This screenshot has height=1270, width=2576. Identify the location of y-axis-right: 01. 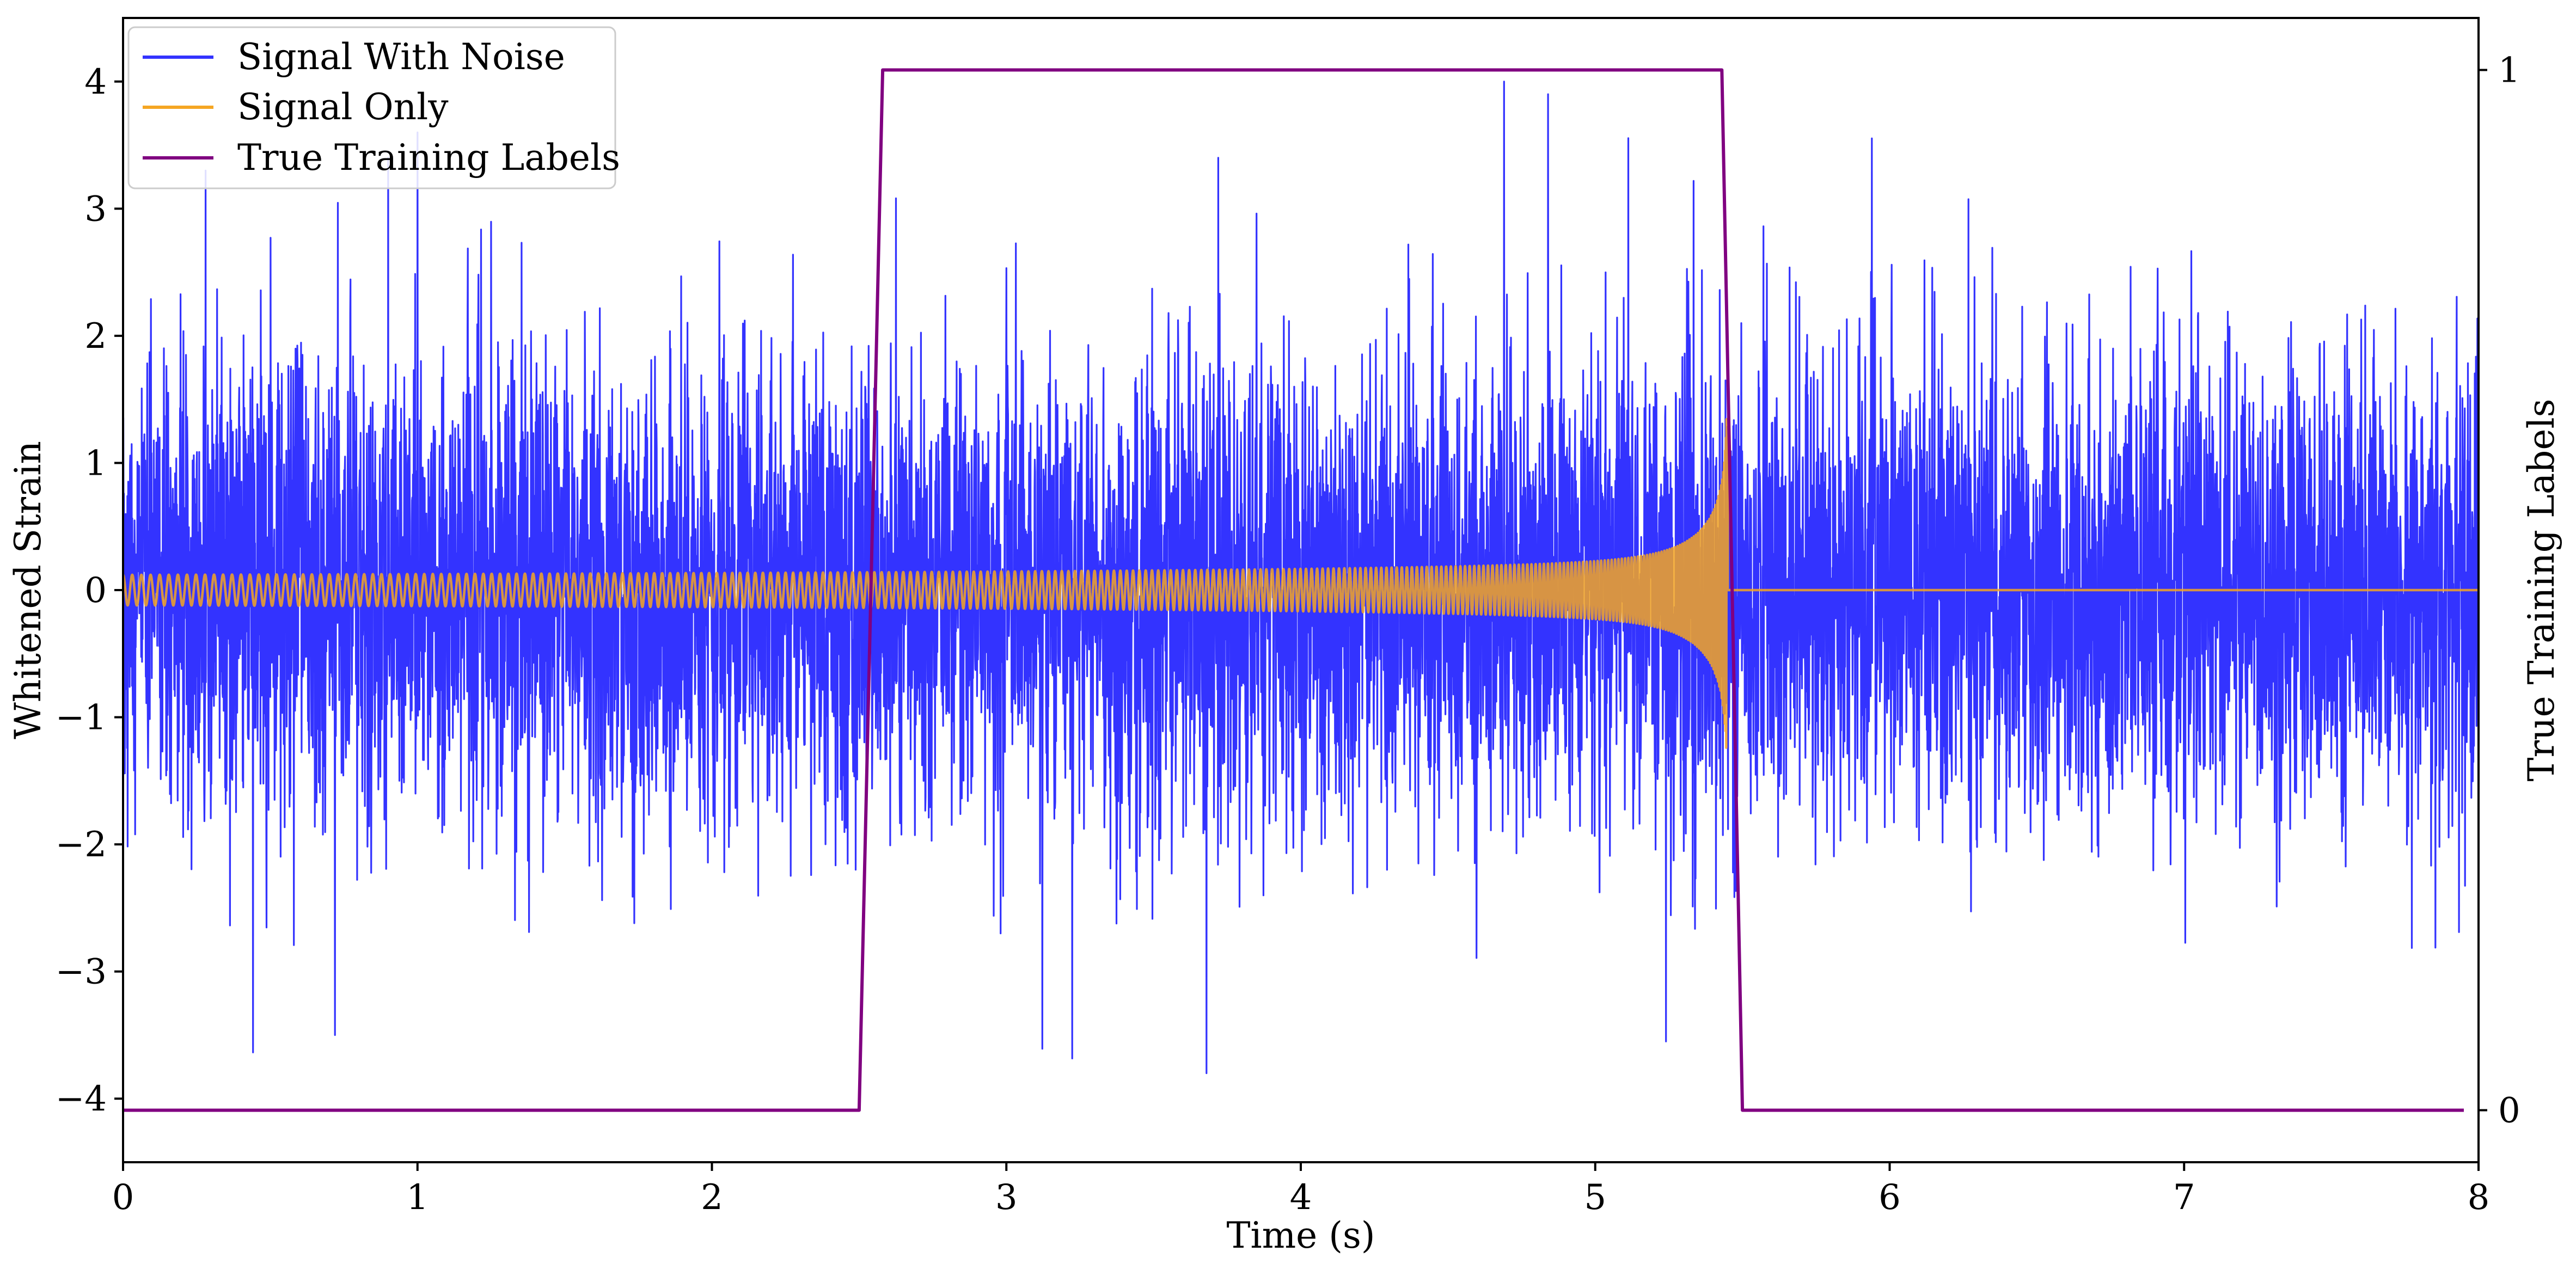
(2499, 591).